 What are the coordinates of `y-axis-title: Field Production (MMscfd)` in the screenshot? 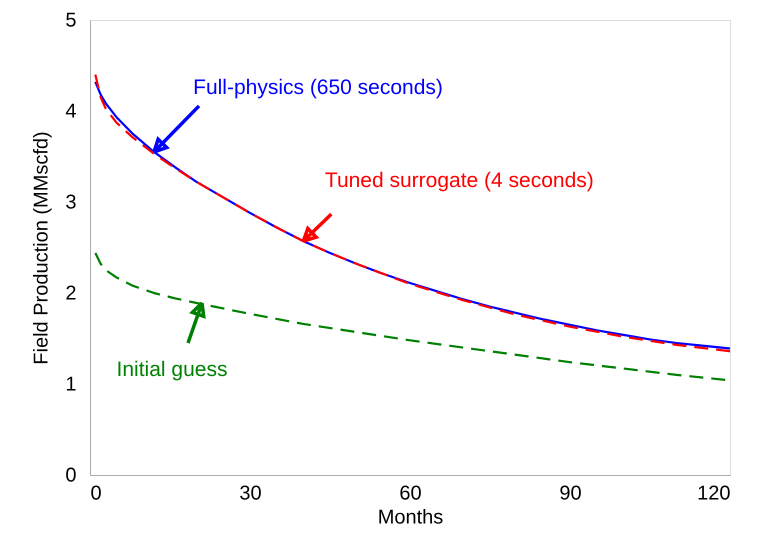 It's located at (41, 248).